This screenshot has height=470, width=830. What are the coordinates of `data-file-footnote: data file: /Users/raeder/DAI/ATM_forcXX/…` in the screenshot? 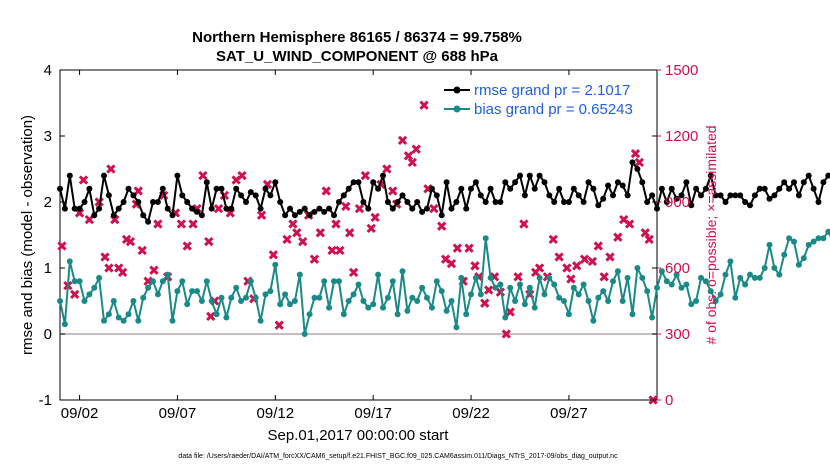 It's located at (398, 456).